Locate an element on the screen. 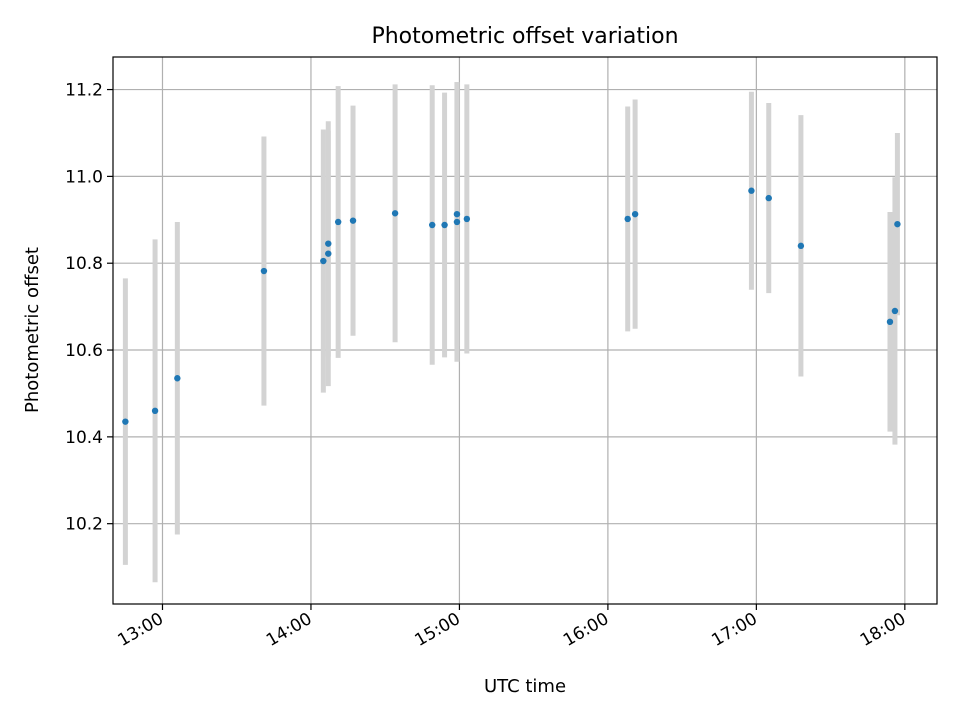 The height and width of the screenshot is (720, 960). x-axis-label: UTC time is located at coordinates (525, 686).